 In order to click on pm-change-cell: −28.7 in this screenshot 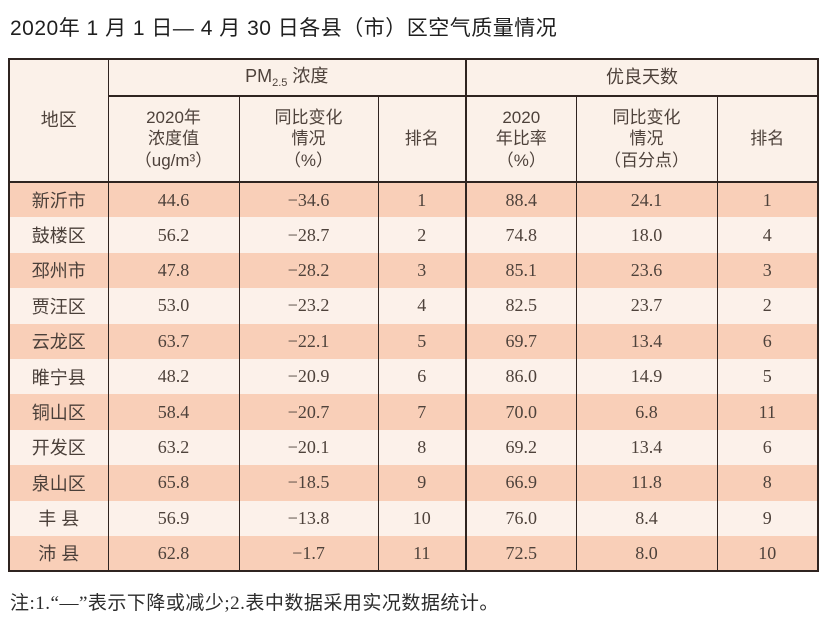, I will do `click(308, 235)`.